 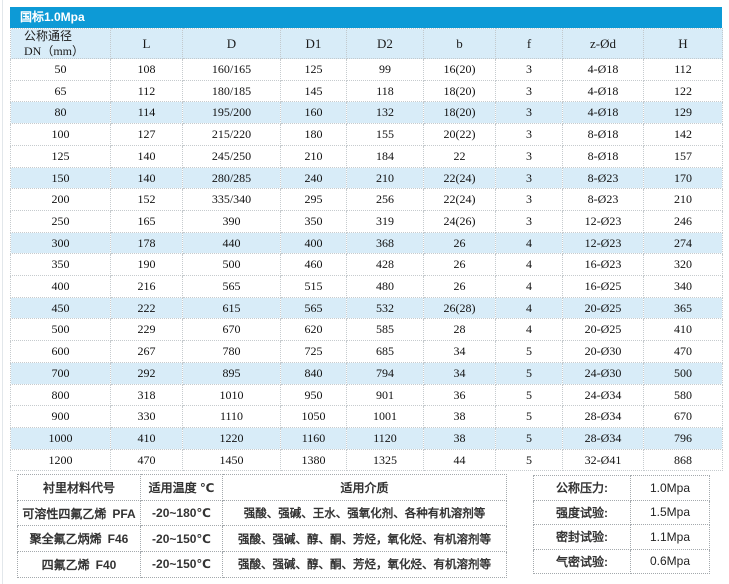 What do you see at coordinates (313, 265) in the screenshot?
I see `spec-cell: 460` at bounding box center [313, 265].